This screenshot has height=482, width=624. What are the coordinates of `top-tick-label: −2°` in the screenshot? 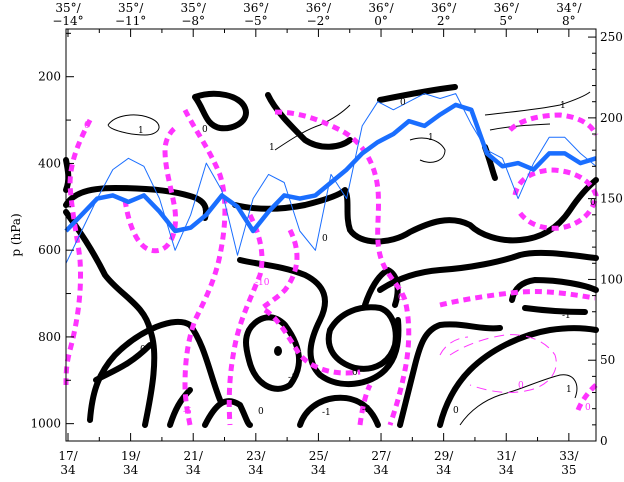 It's located at (319, 21).